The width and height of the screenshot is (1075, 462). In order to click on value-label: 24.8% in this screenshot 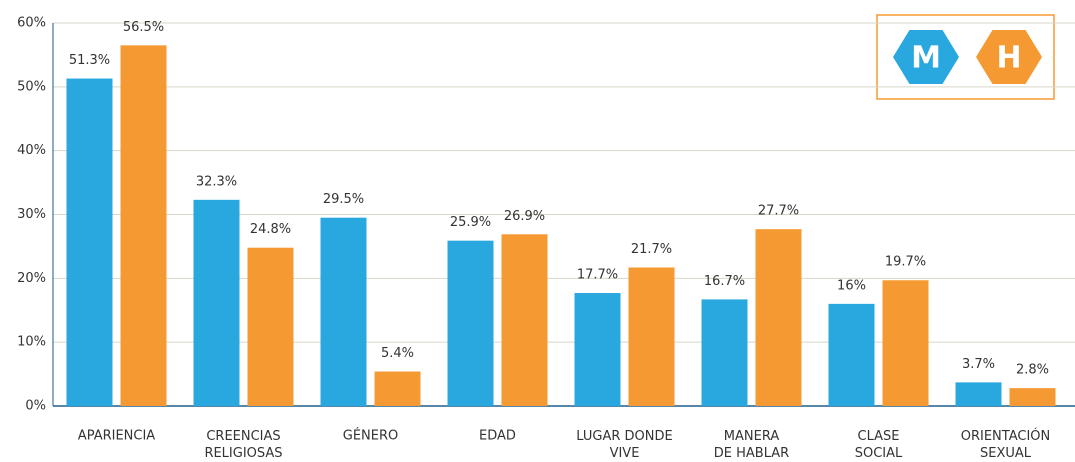, I will do `click(270, 229)`.